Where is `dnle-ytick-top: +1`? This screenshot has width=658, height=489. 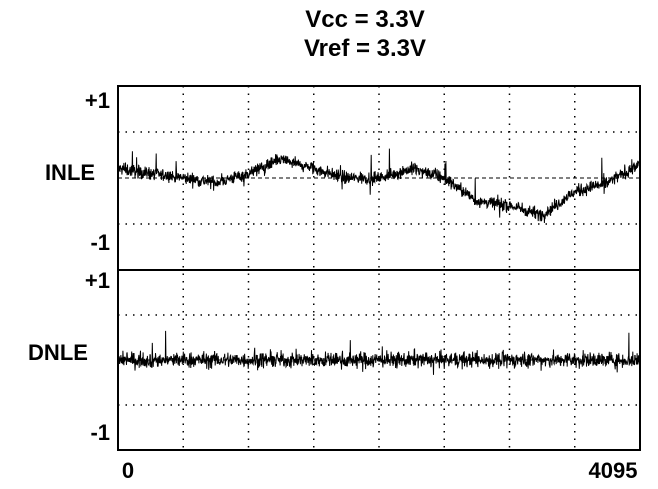
dnle-ytick-top: +1 is located at coordinates (97, 280).